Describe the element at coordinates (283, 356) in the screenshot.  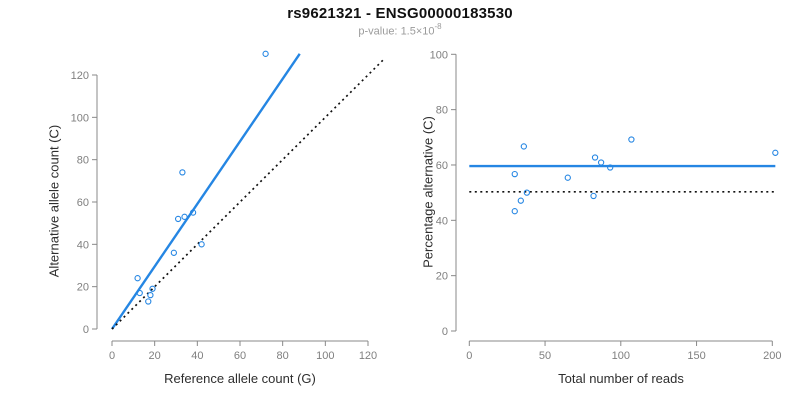
I see `x-tick-label: 80` at that location.